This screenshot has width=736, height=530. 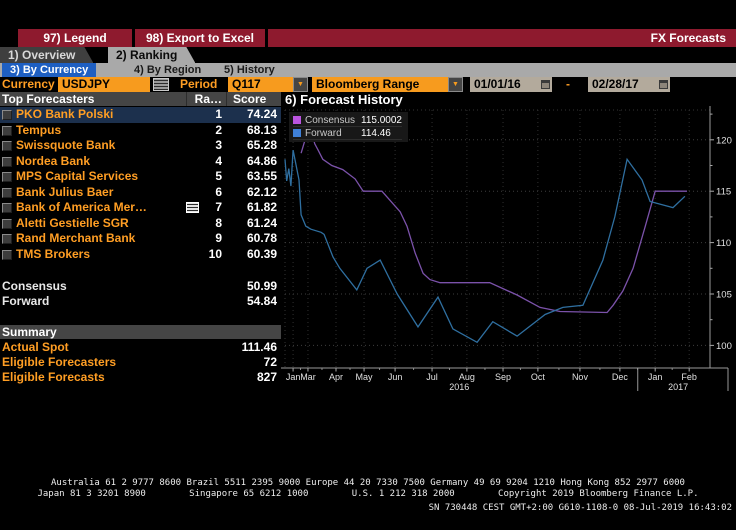 What do you see at coordinates (104, 84) in the screenshot?
I see `currency-input: USDJPY` at bounding box center [104, 84].